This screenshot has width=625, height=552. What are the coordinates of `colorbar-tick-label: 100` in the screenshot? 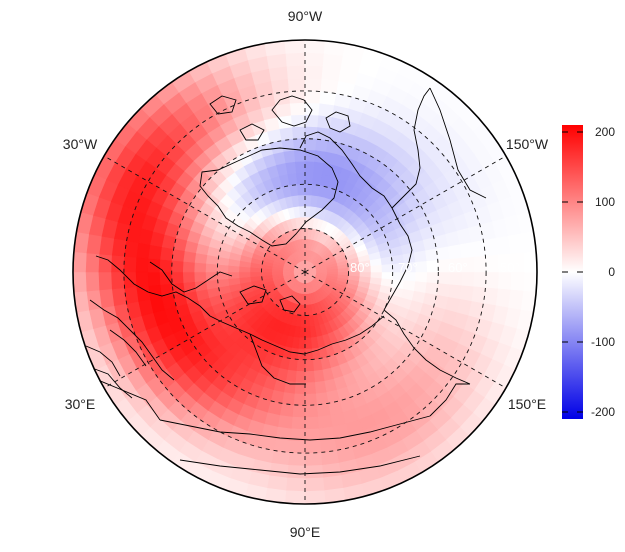 It's located at (605, 202).